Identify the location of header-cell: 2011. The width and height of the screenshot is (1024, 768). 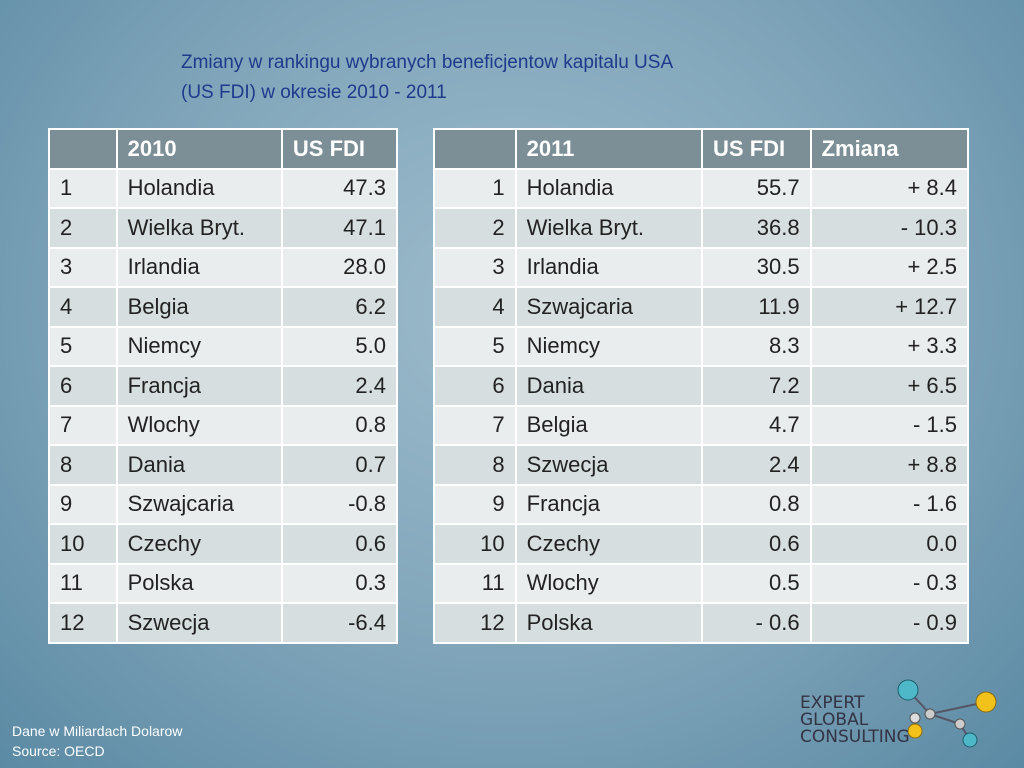
(609, 149).